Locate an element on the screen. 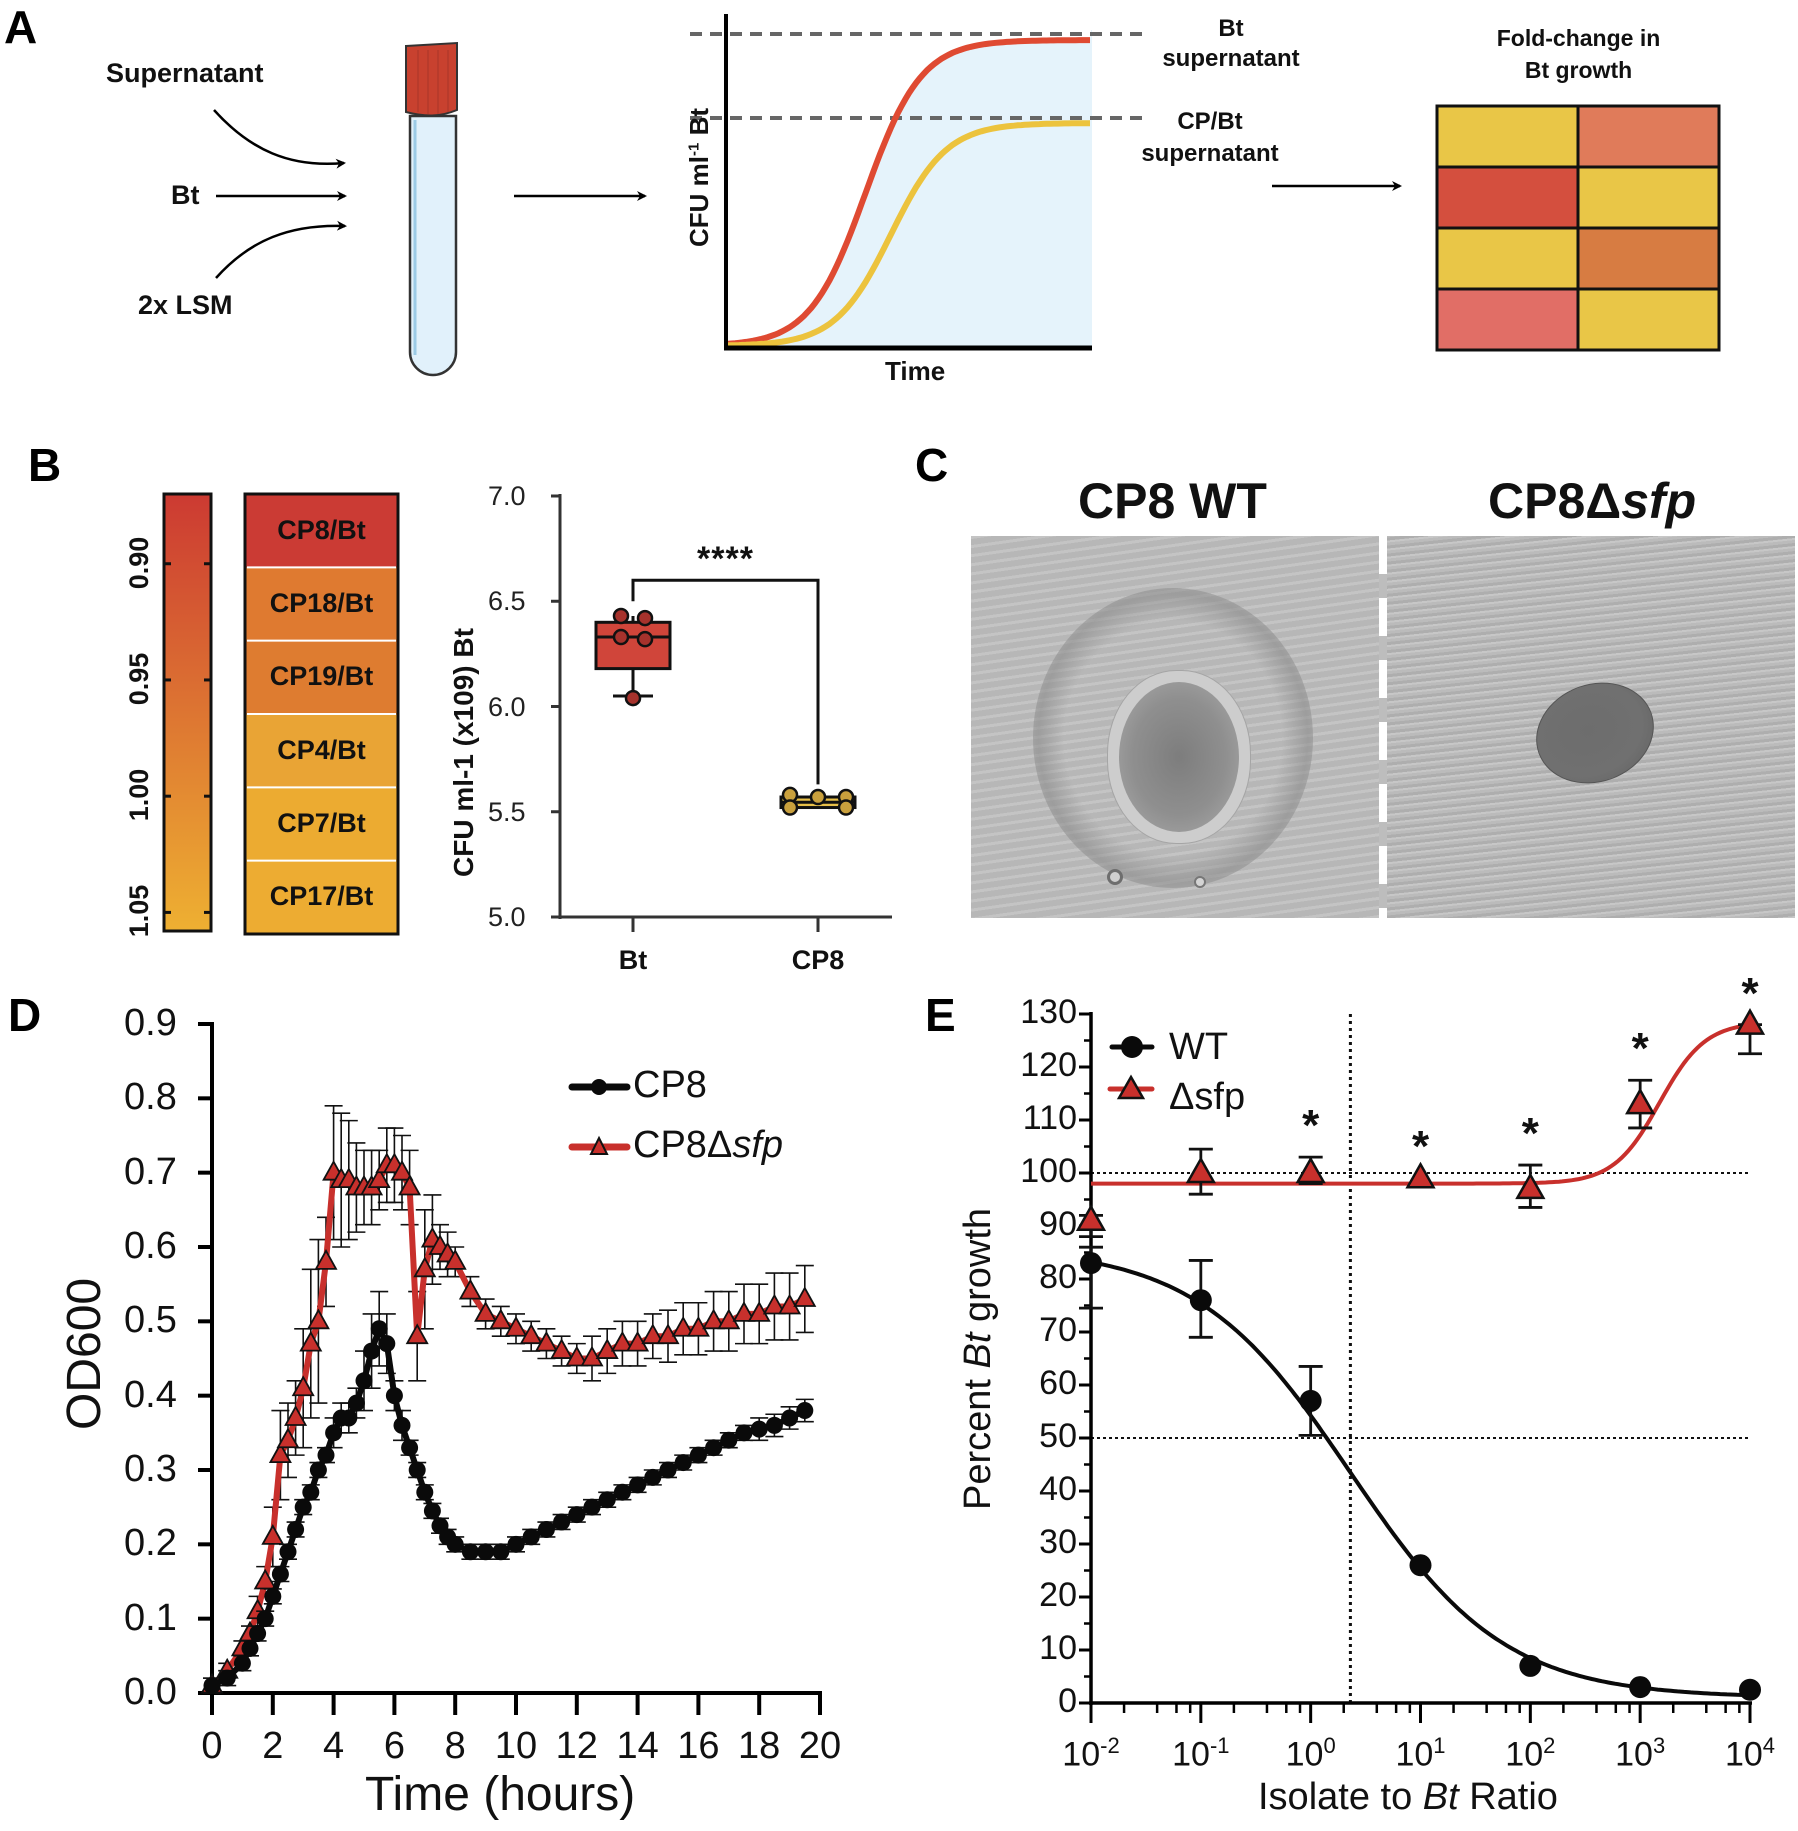  y-tick-label: 5.5 is located at coordinates (507, 811).